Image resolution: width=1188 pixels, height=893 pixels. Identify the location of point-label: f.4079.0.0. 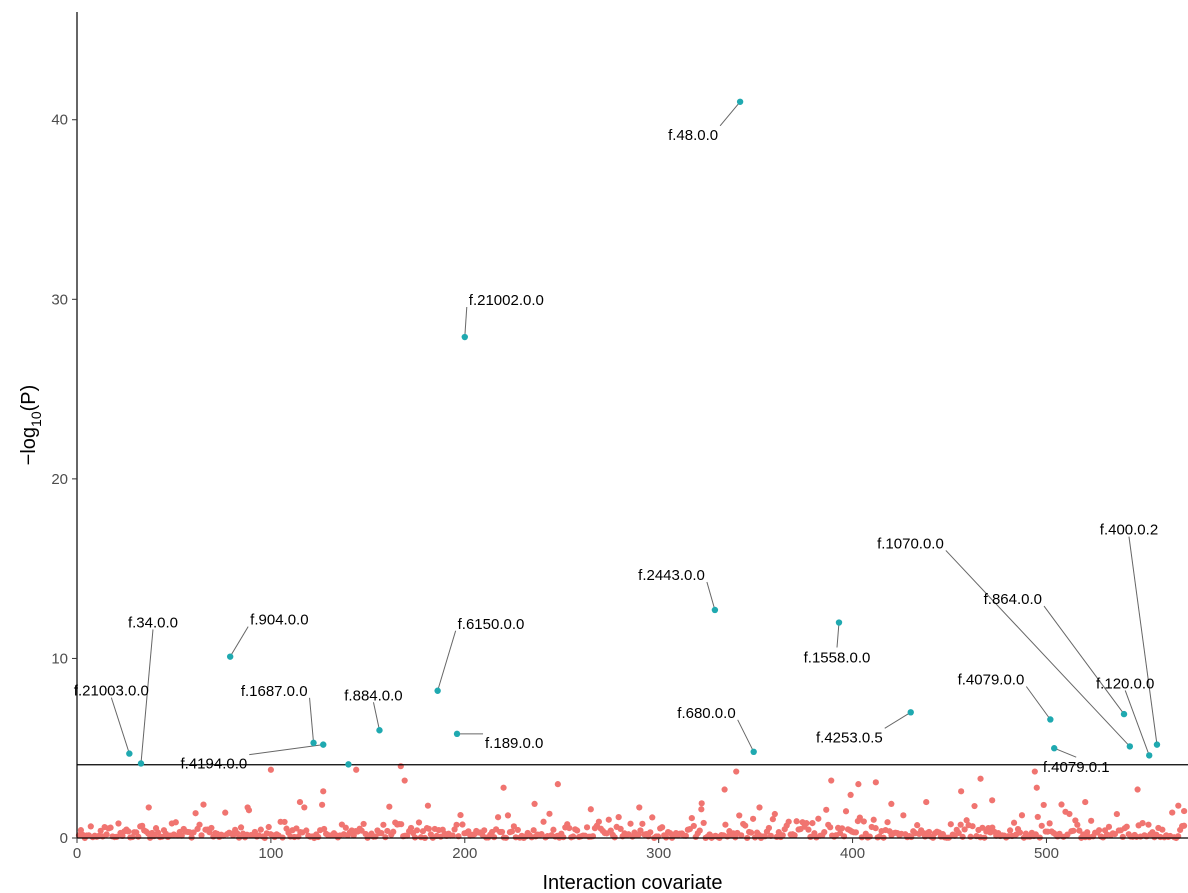
(991, 679).